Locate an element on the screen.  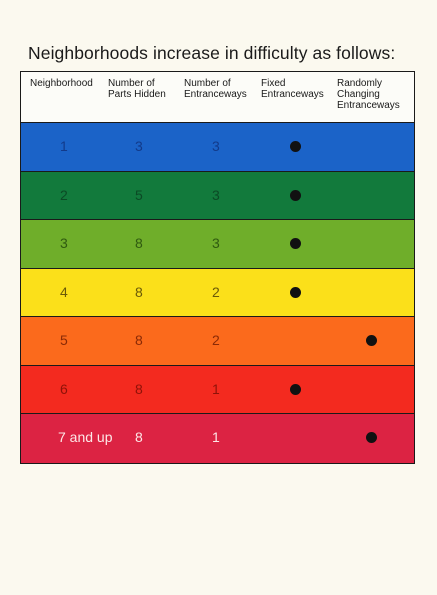
table-row: 5 8 2 is located at coordinates (217, 341).